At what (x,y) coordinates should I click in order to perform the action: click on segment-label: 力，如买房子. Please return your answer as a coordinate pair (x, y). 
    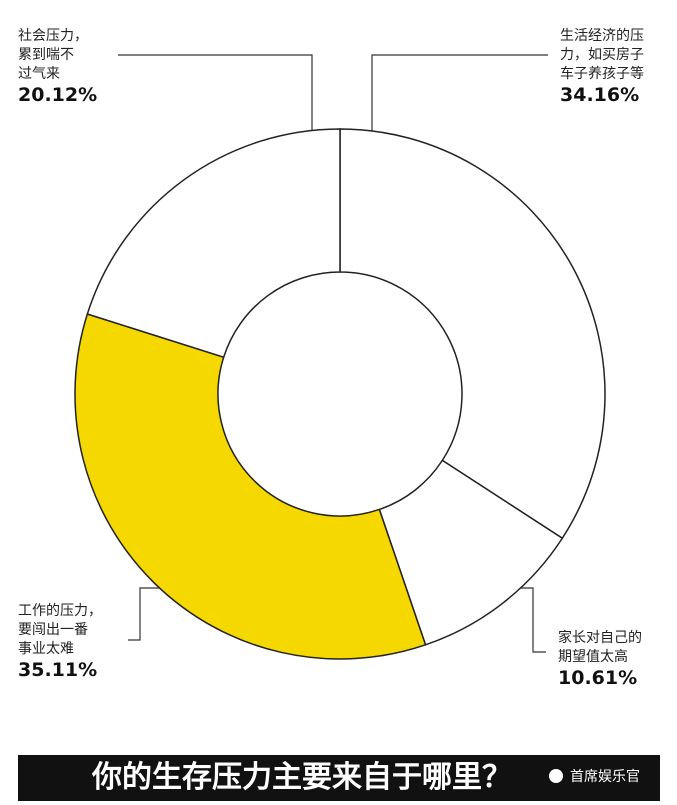
    Looking at the image, I should click on (602, 55).